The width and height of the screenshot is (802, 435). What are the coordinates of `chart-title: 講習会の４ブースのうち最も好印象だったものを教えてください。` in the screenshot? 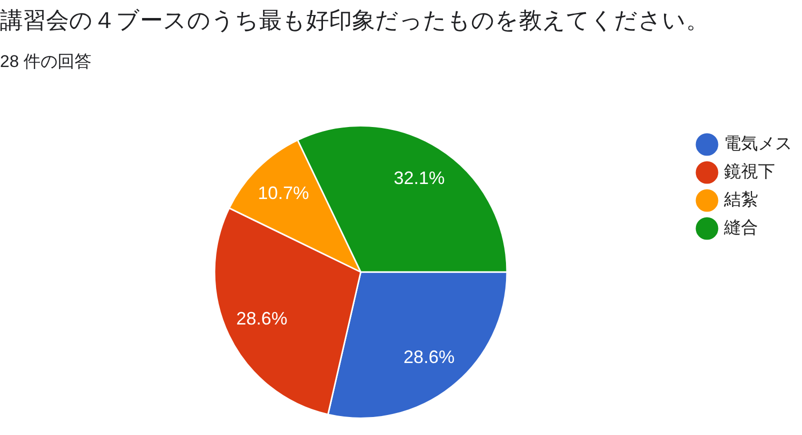 It's located at (354, 20).